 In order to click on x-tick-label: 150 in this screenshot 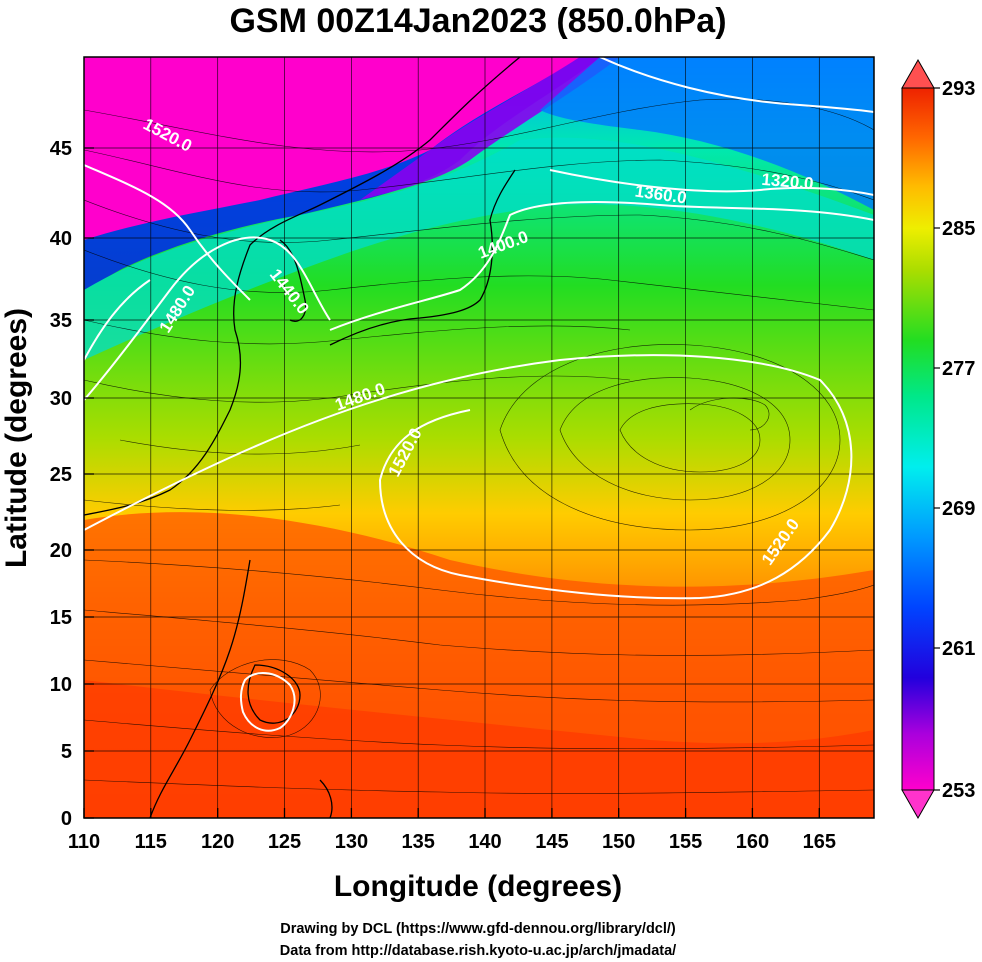, I will do `click(618, 842)`.